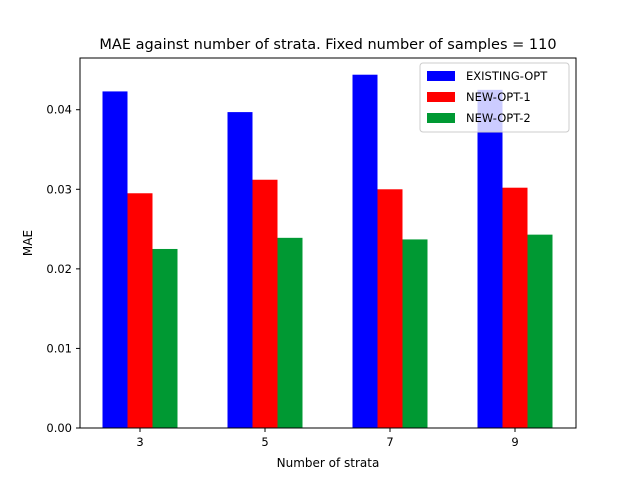 Image resolution: width=640 pixels, height=484 pixels. Describe the element at coordinates (498, 97) in the screenshot. I see `legend-label: NEW-OPT-1` at that location.